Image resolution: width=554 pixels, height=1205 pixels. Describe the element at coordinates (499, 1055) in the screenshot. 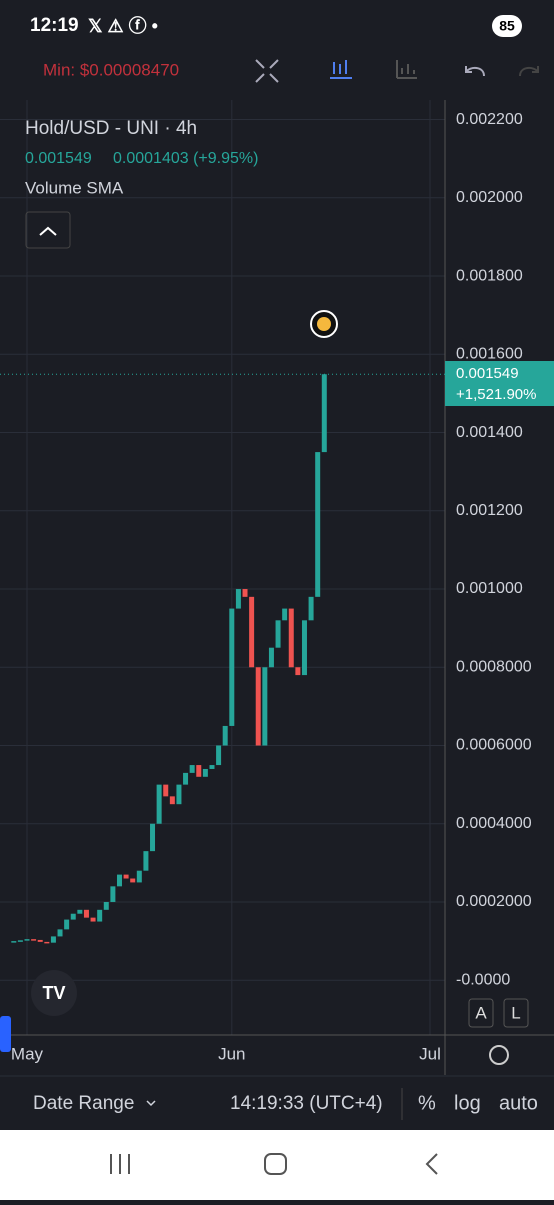

I see `settings-icon` at that location.